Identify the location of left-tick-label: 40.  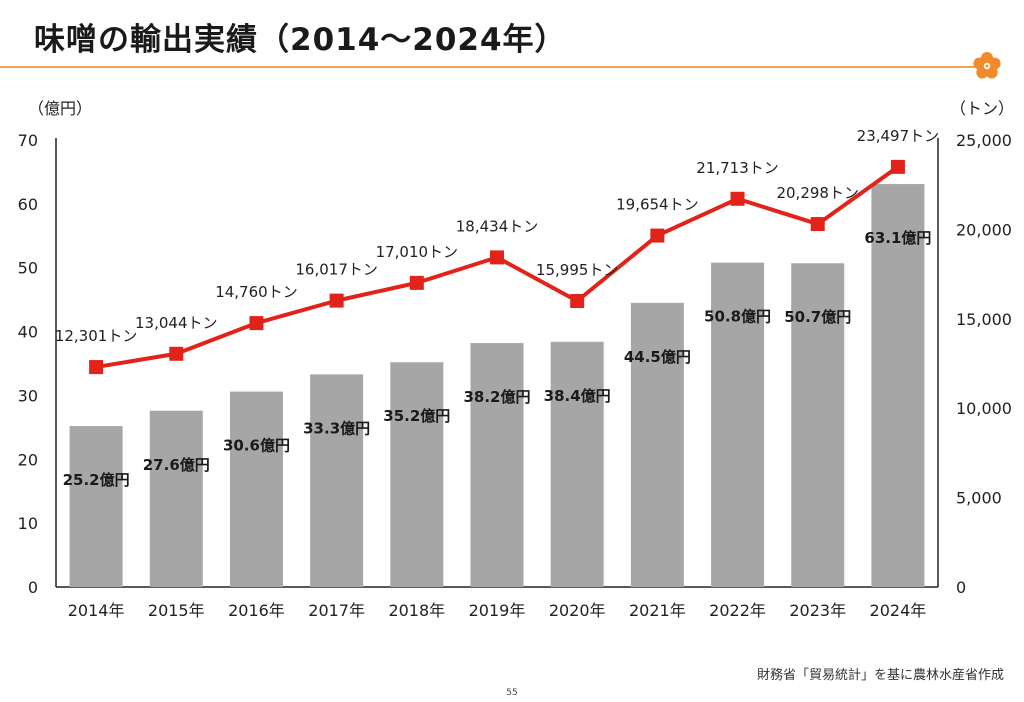
(28, 332).